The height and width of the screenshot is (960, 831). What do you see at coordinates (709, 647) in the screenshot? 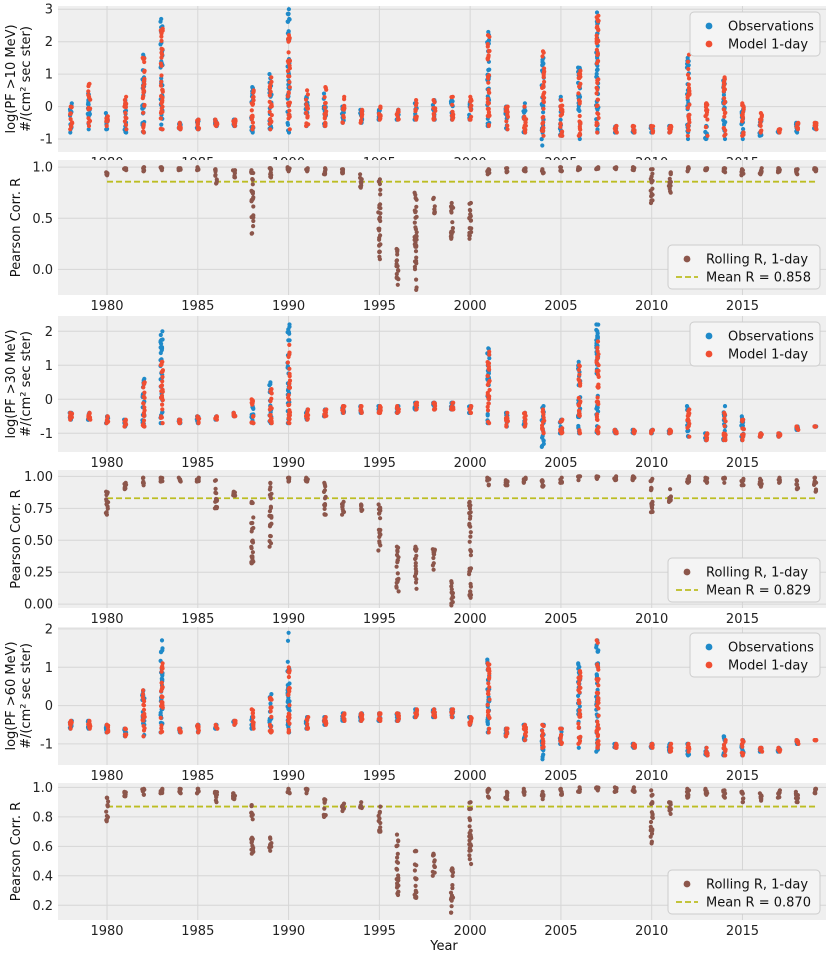
I see `legend-marker` at bounding box center [709, 647].